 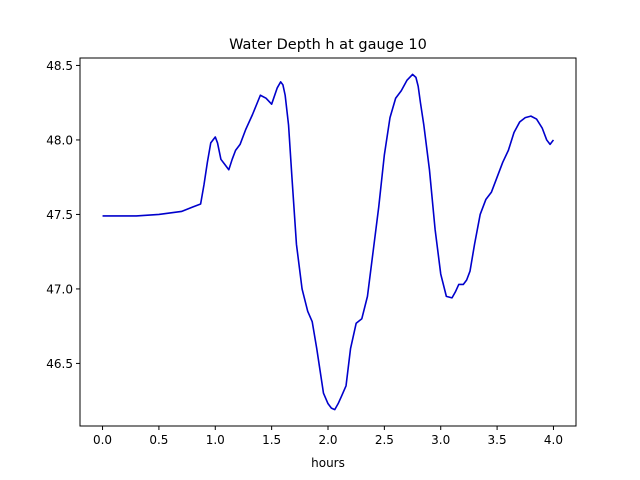 I want to click on y-axis: 46.5 47.0 47.5 48.0 48.5, so click(x=63, y=215).